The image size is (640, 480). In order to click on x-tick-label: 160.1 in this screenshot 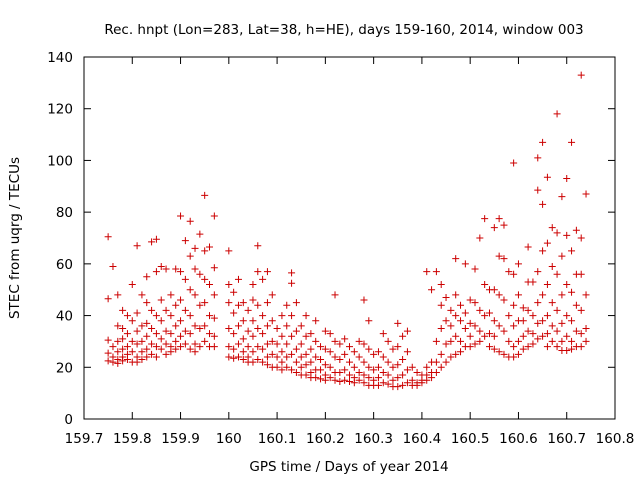, I will do `click(277, 439)`.